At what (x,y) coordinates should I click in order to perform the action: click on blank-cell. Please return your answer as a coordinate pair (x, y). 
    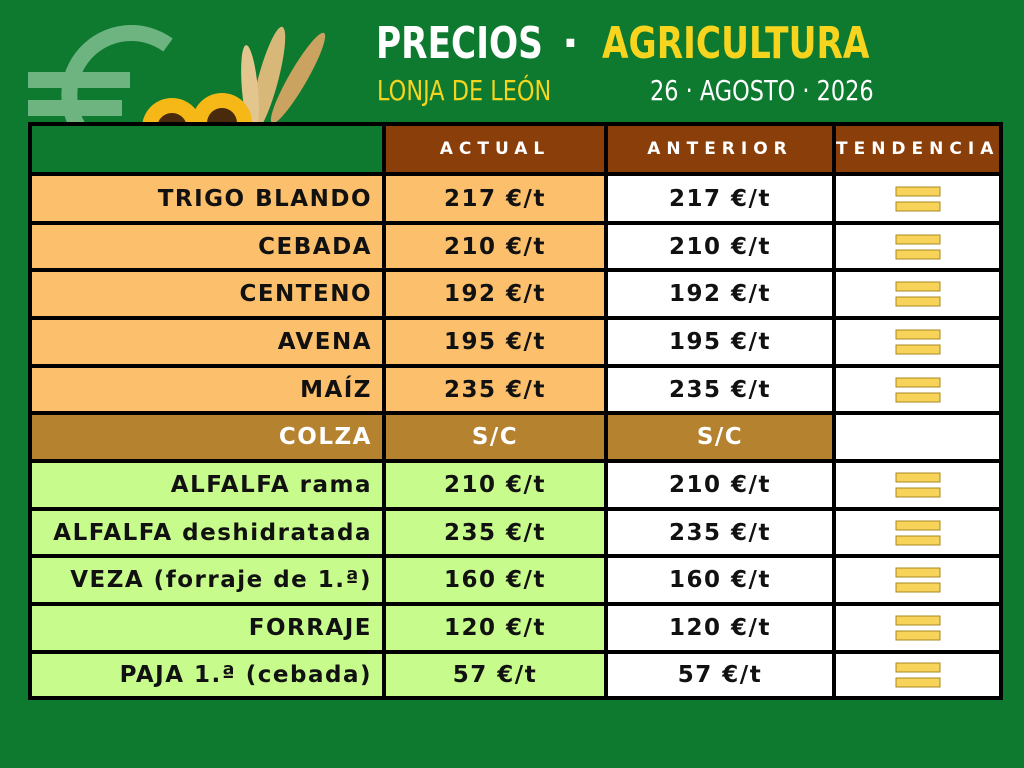
    Looking at the image, I should click on (207, 149).